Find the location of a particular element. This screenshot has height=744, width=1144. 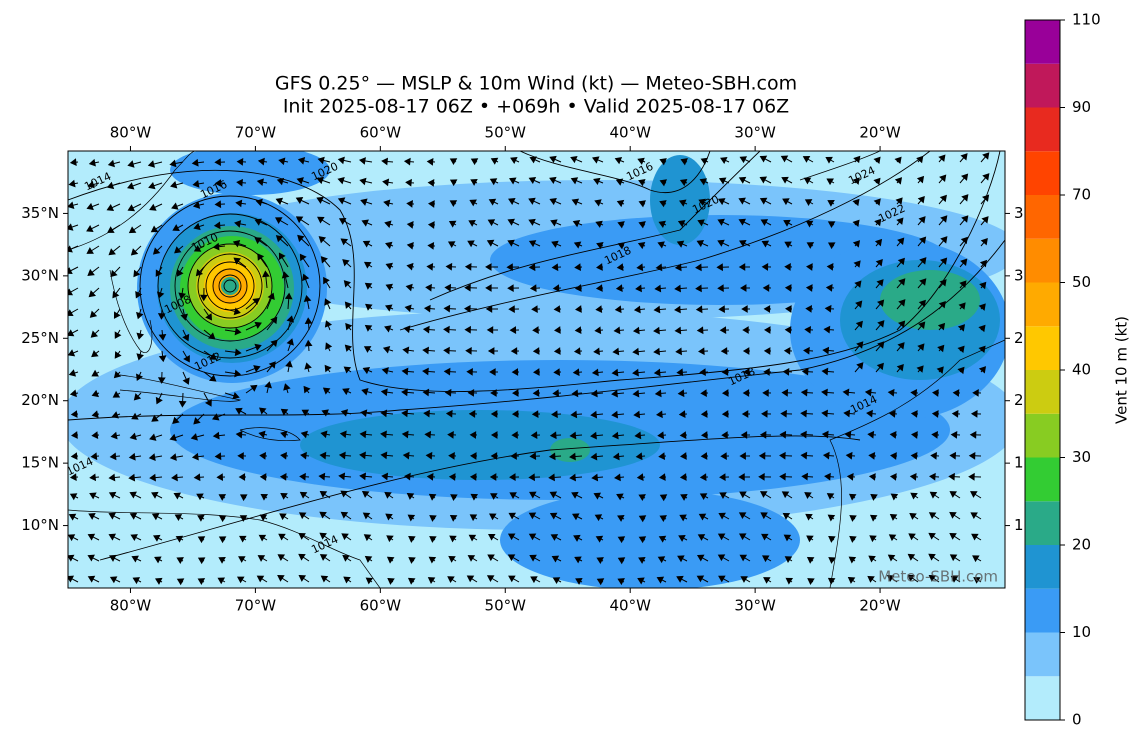

y-tick-label-right: 15°N is located at coordinates (1033, 463).